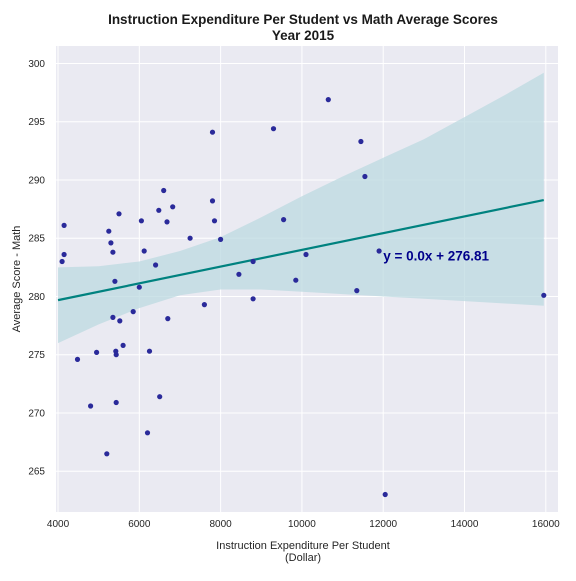  Describe the element at coordinates (36, 297) in the screenshot. I see `y-tick-label: 280` at that location.